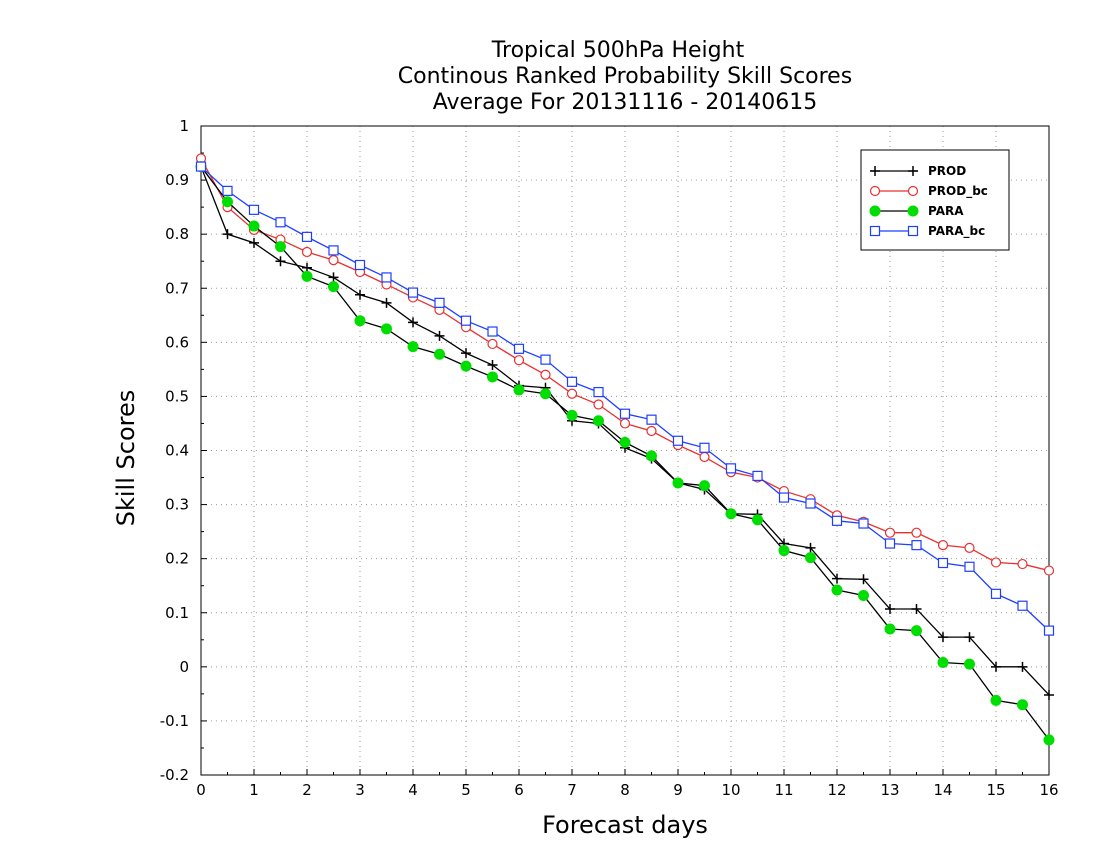 The image size is (1100, 850). Describe the element at coordinates (177, 451) in the screenshot. I see `y-tick-label: 0.4` at that location.